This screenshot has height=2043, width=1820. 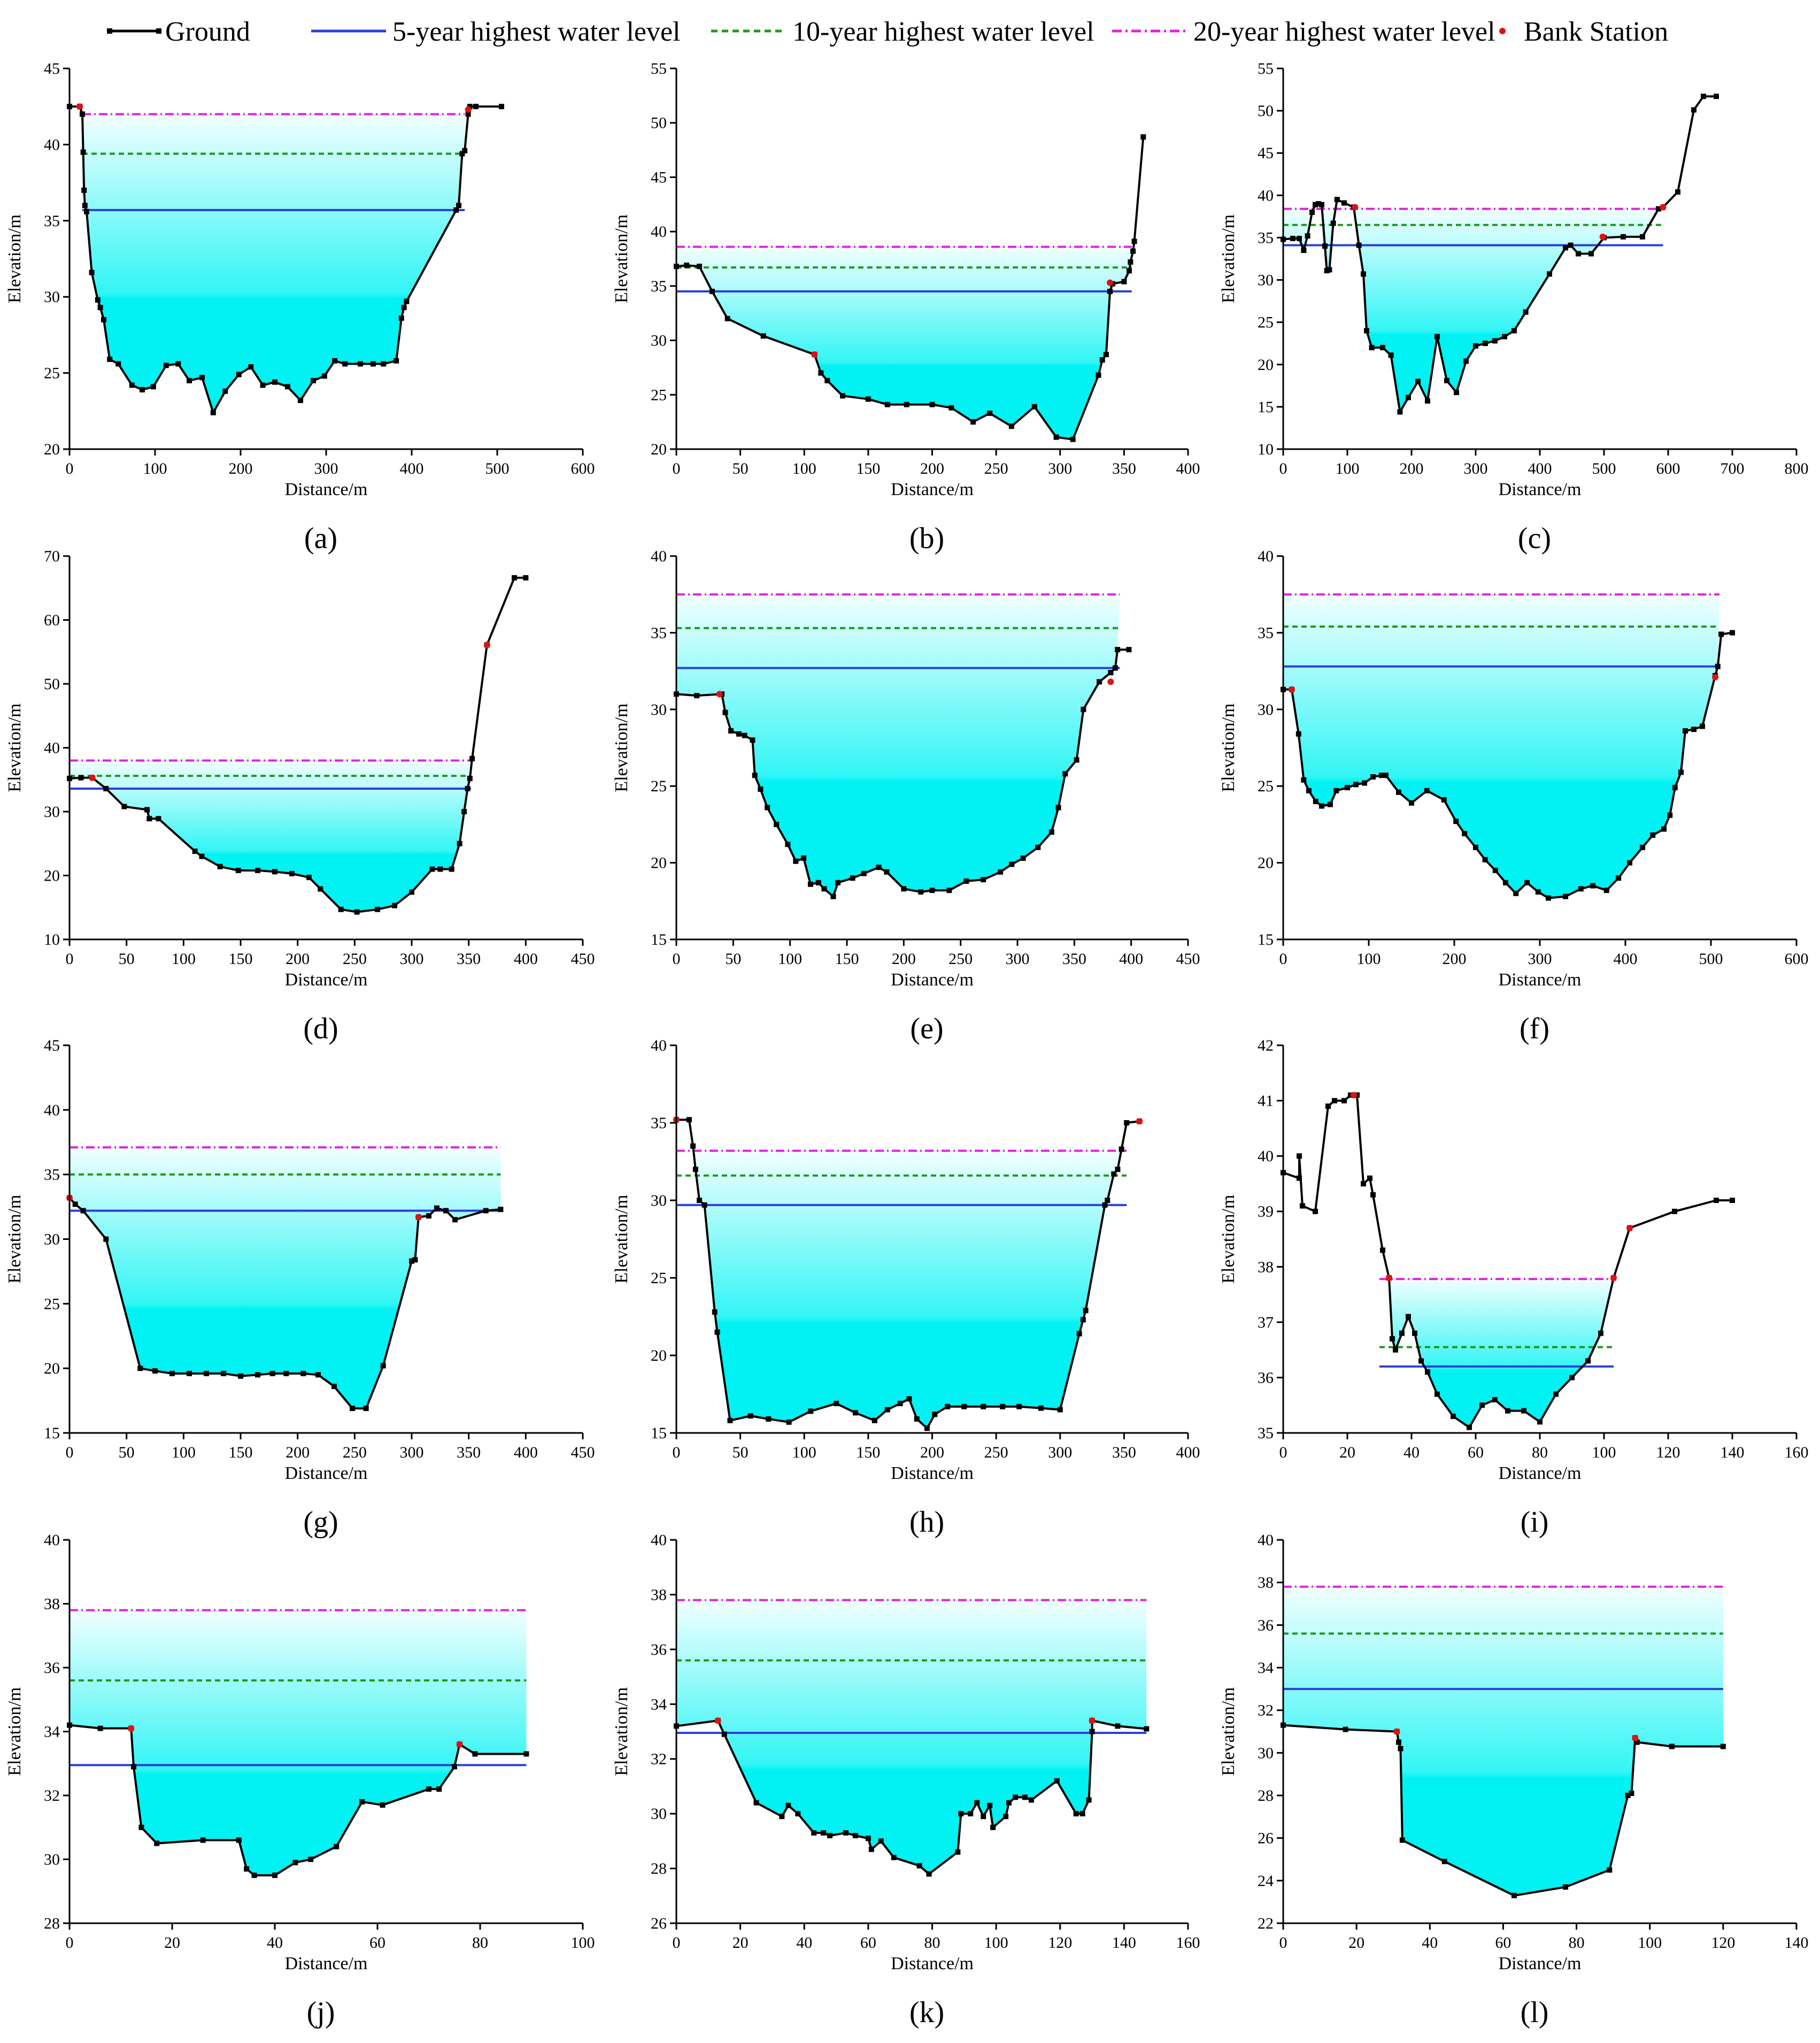 What do you see at coordinates (412, 468) in the screenshot?
I see `x-tick-label: 400` at bounding box center [412, 468].